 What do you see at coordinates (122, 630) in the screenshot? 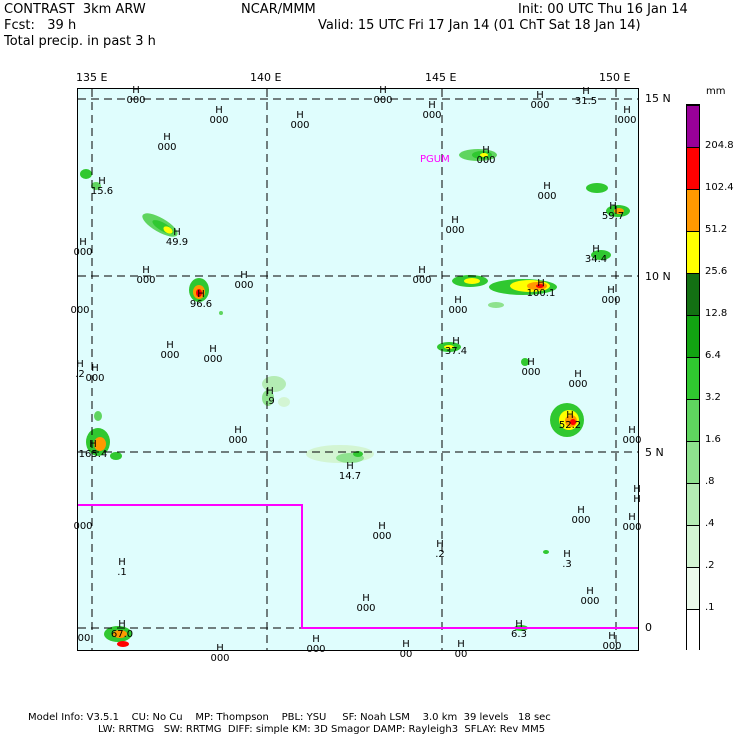
I see `h-marker: H 67.0` at bounding box center [122, 630].